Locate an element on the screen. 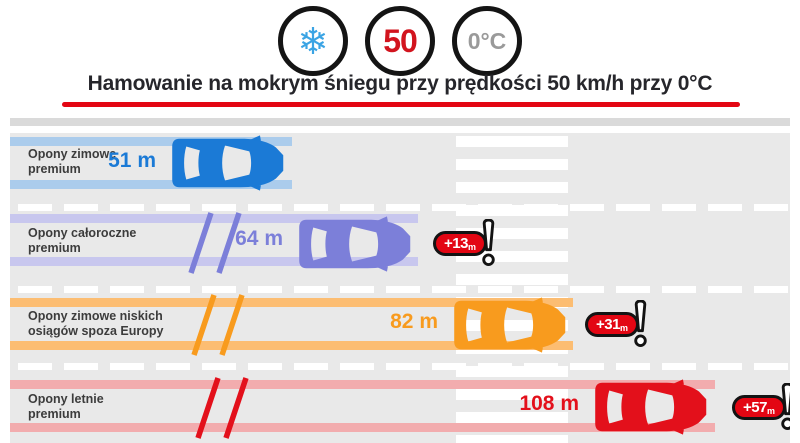 The image size is (800, 443). tire-label-summer-premium: Opony letnie premium is located at coordinates (66, 406).